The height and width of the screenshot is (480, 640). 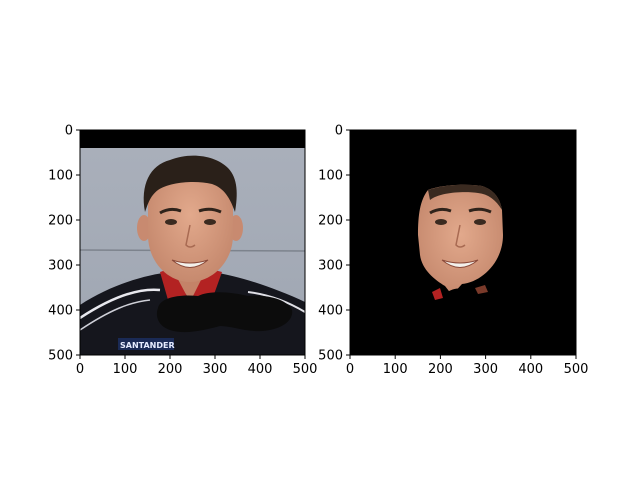 I want to click on original-ytick-label: 500, so click(x=60, y=356).